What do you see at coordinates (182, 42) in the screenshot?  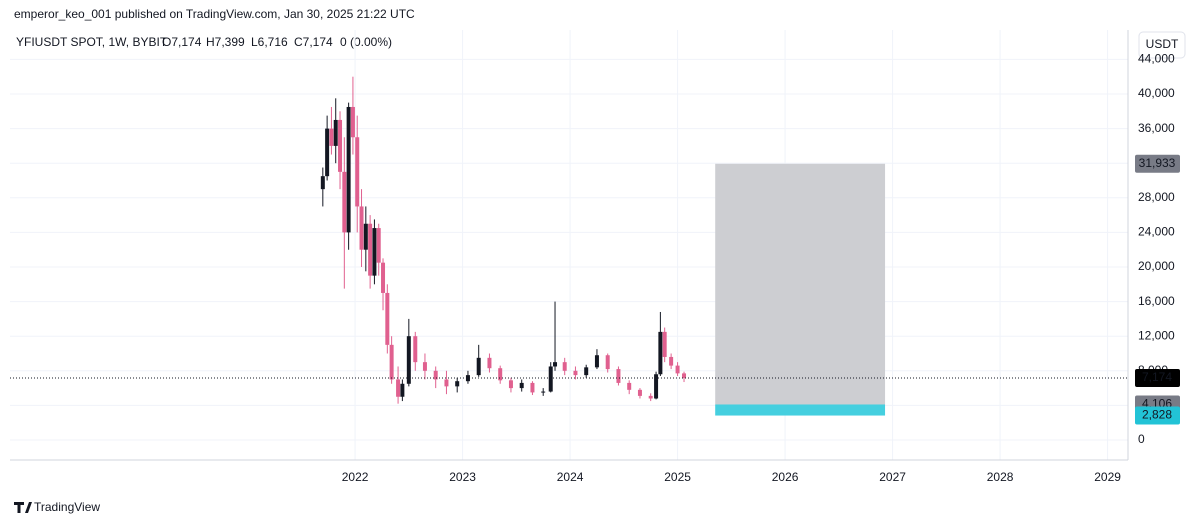 I see `ohlc-open: O7,174` at bounding box center [182, 42].